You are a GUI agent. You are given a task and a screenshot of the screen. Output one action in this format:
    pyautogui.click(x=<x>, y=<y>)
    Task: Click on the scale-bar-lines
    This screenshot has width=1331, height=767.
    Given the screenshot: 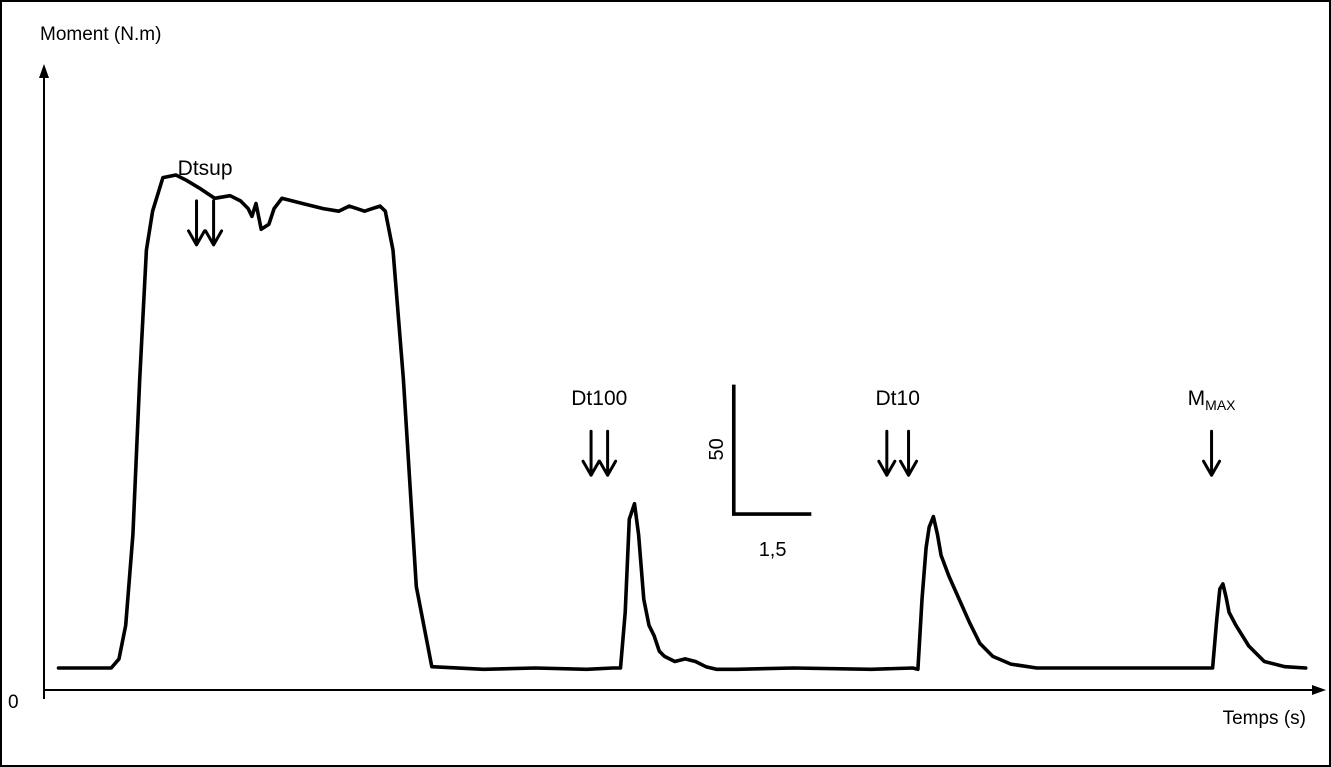 What is the action you would take?
    pyautogui.click(x=771, y=450)
    